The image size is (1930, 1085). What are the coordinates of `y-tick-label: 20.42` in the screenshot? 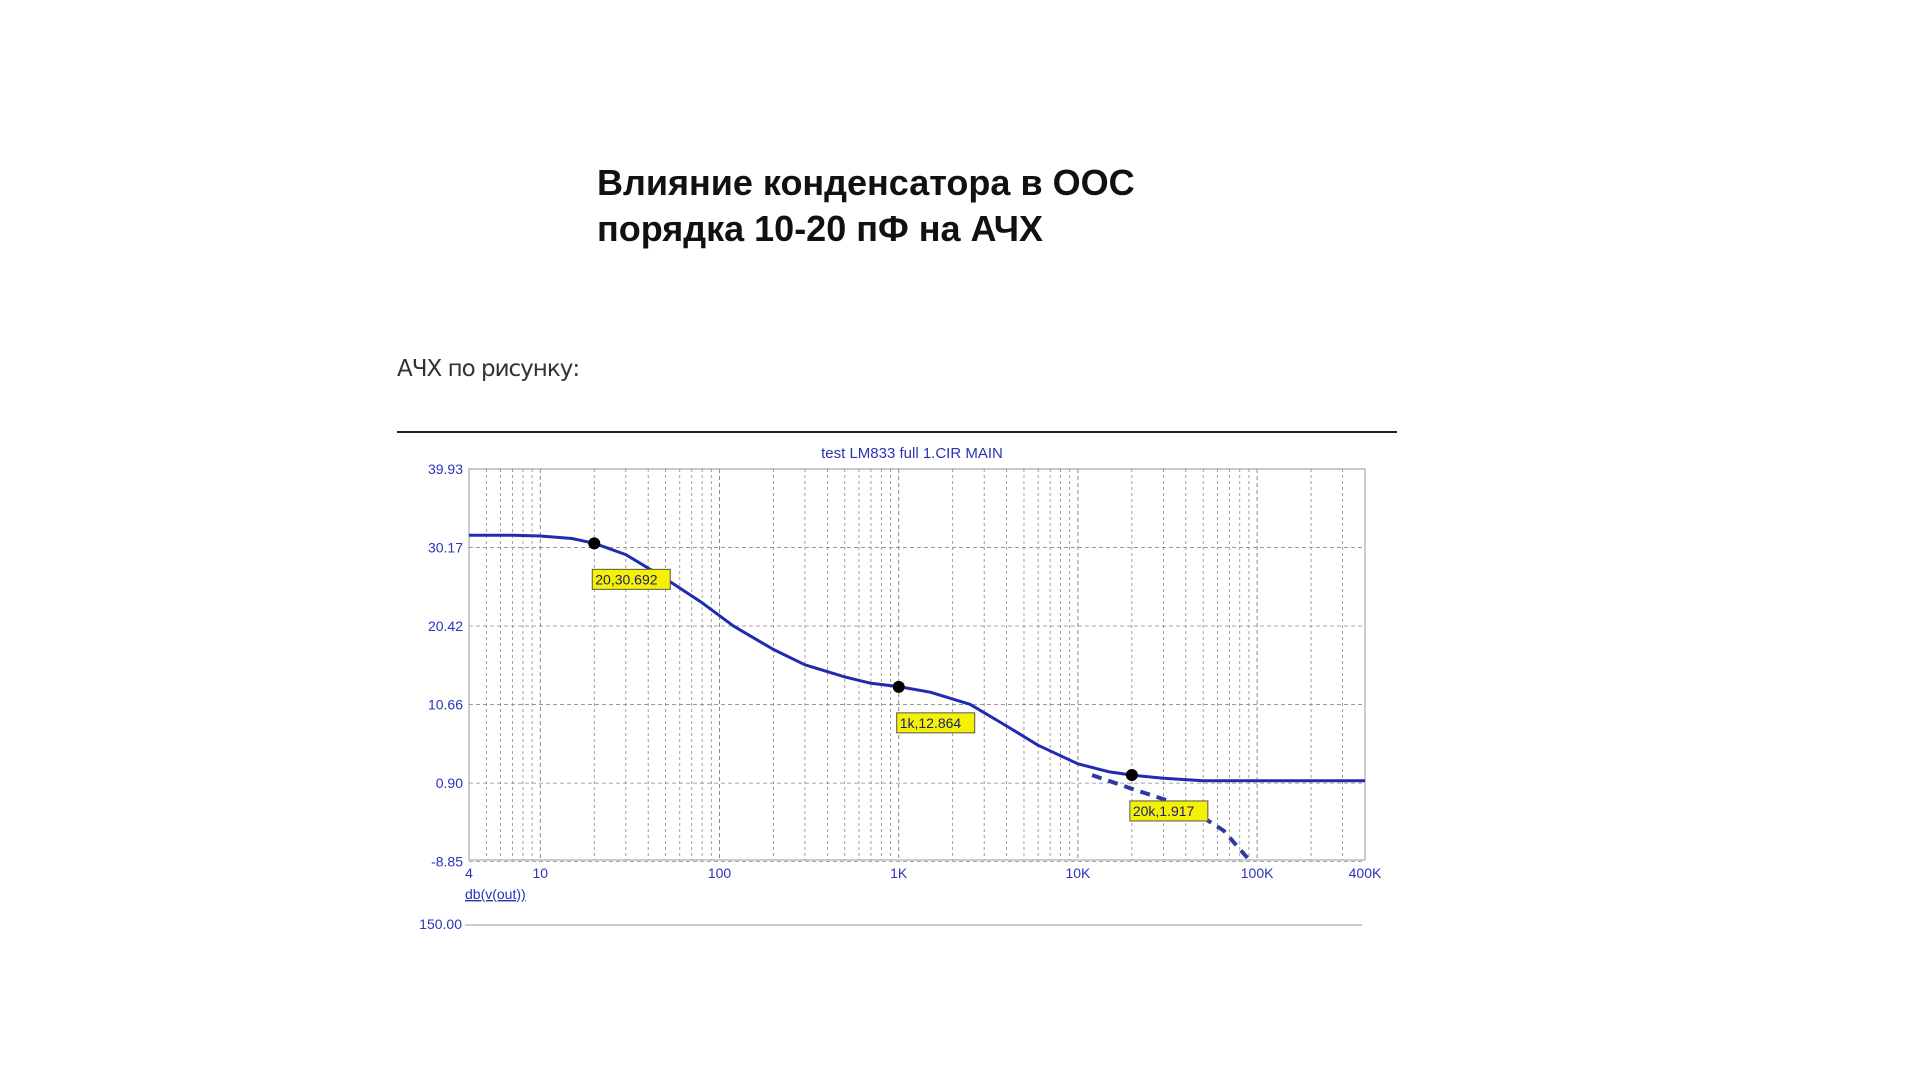 It's located at (445, 626).